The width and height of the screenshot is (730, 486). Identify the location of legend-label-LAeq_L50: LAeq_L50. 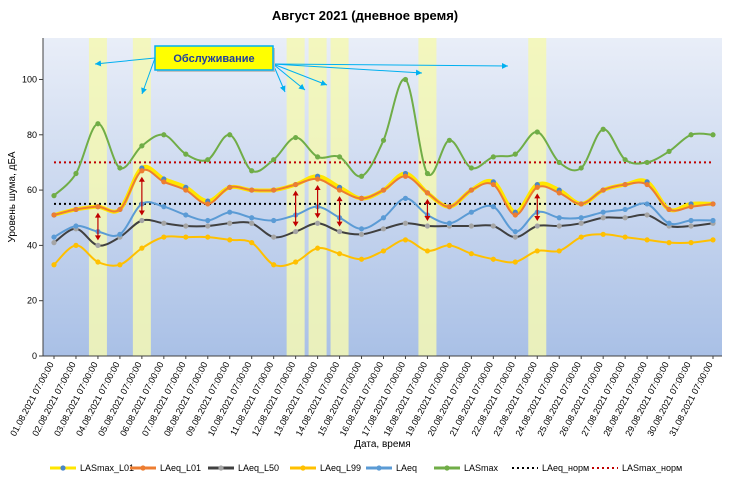
(258, 468).